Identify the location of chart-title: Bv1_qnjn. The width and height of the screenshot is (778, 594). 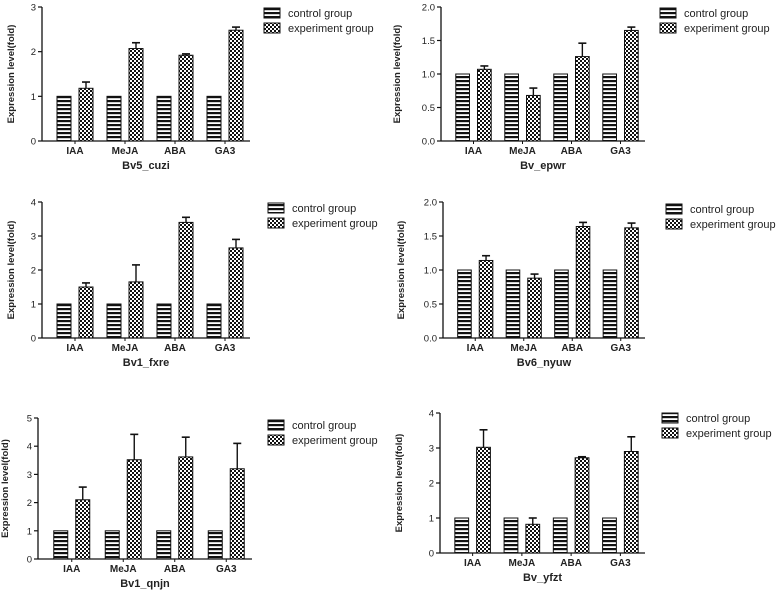
(145, 584).